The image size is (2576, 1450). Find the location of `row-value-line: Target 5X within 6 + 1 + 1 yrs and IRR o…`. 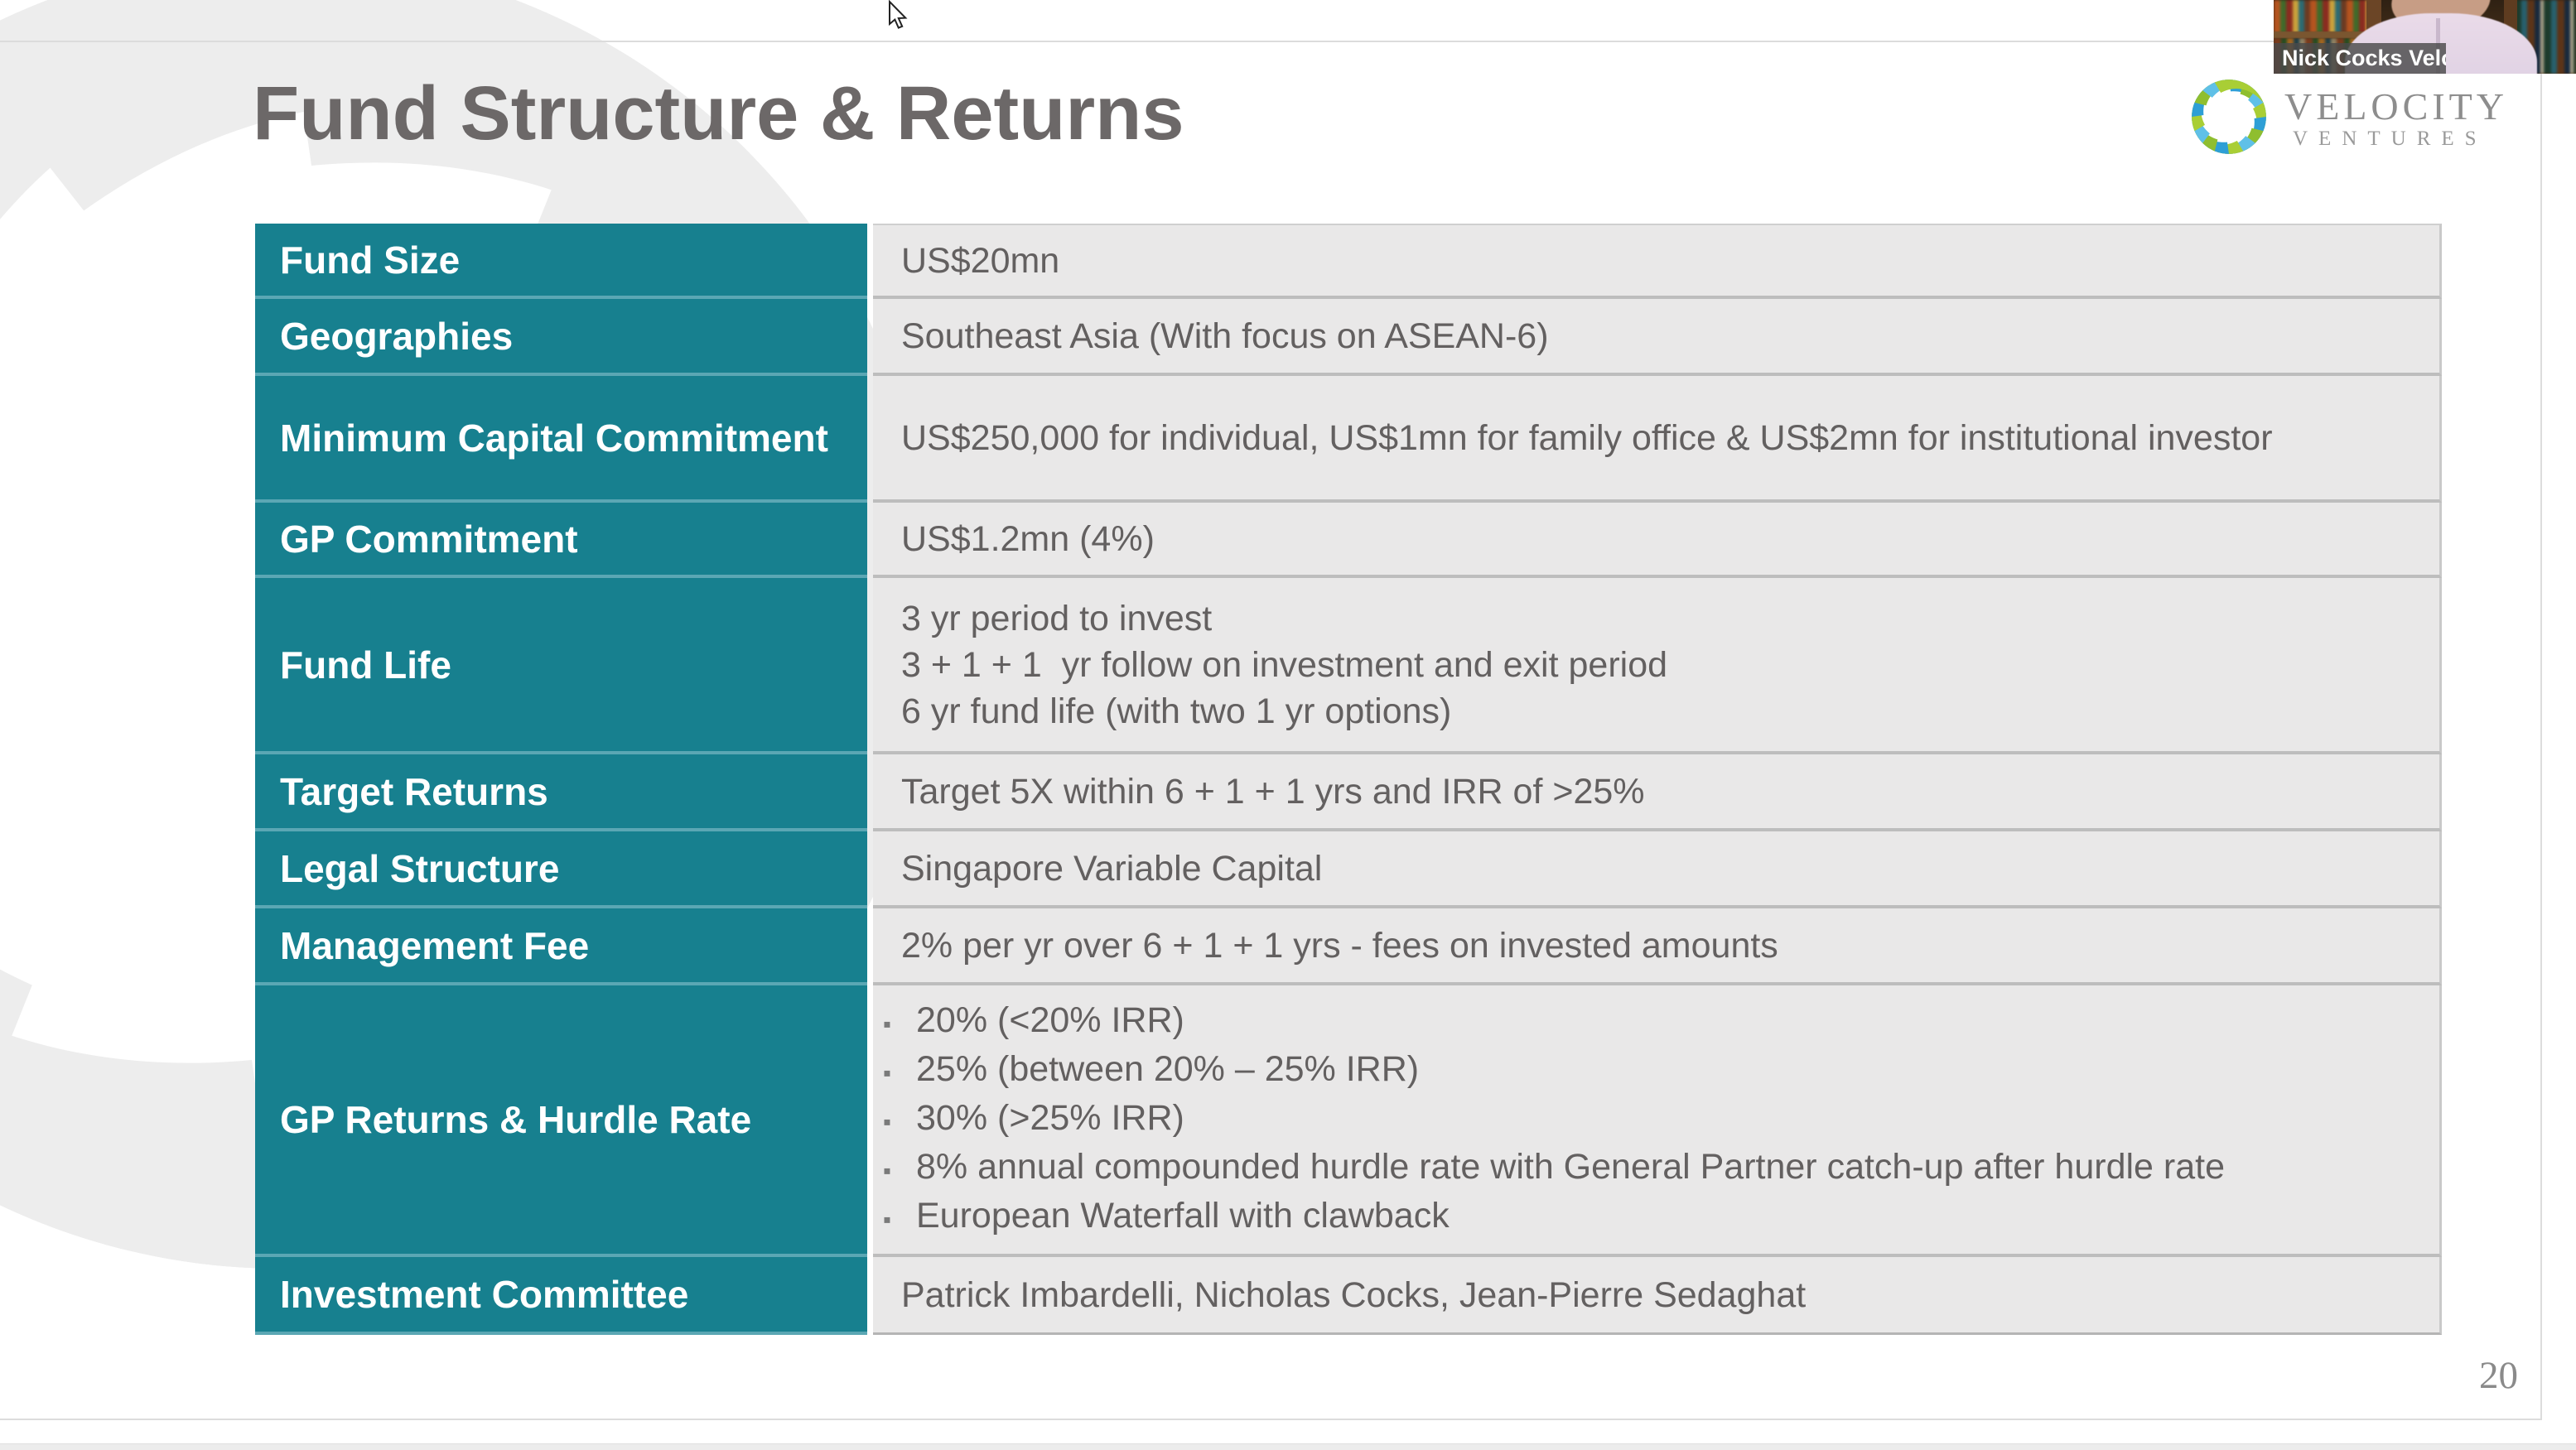

row-value-line: Target 5X within 6 + 1 + 1 yrs and IRR o… is located at coordinates (1273, 791).